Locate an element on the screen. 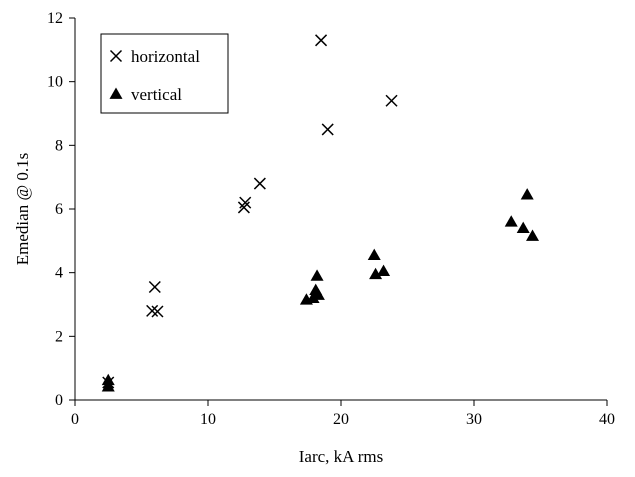 Image resolution: width=635 pixels, height=477 pixels. legend-label-horizontal: horizontal is located at coordinates (165, 56).